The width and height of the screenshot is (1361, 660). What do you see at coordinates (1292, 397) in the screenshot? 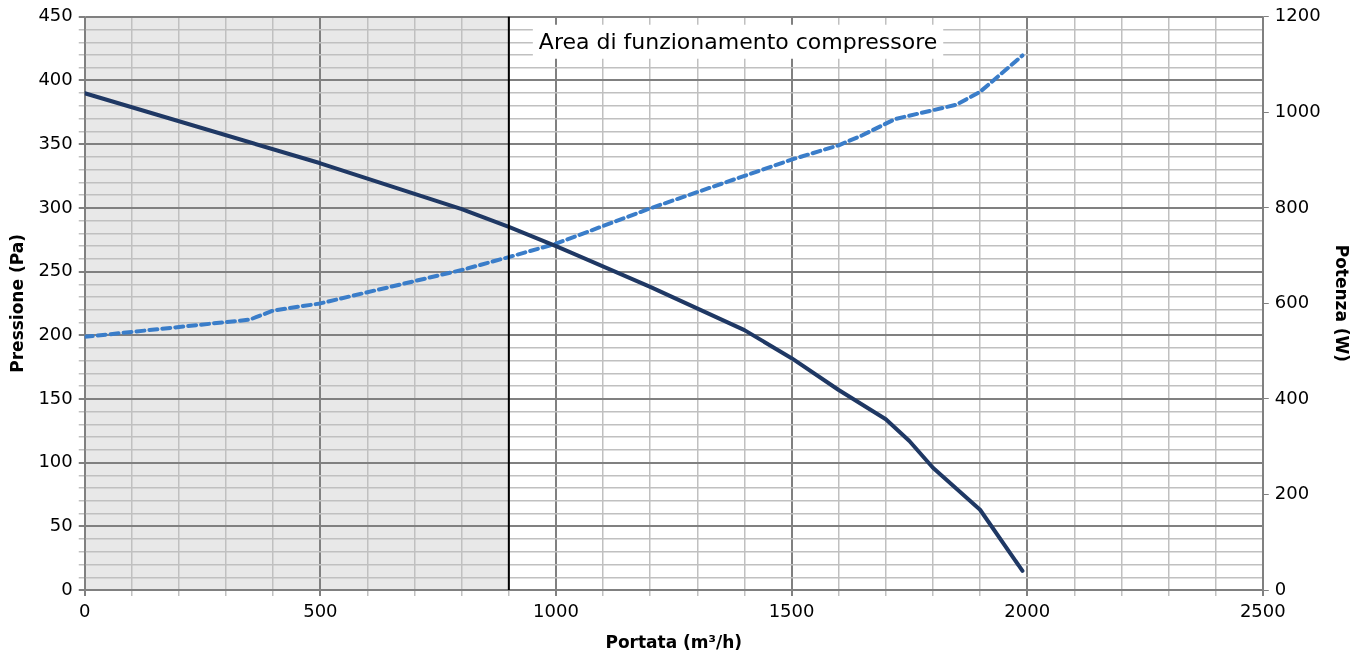
I see `y2-tick-label: 400` at bounding box center [1292, 397].